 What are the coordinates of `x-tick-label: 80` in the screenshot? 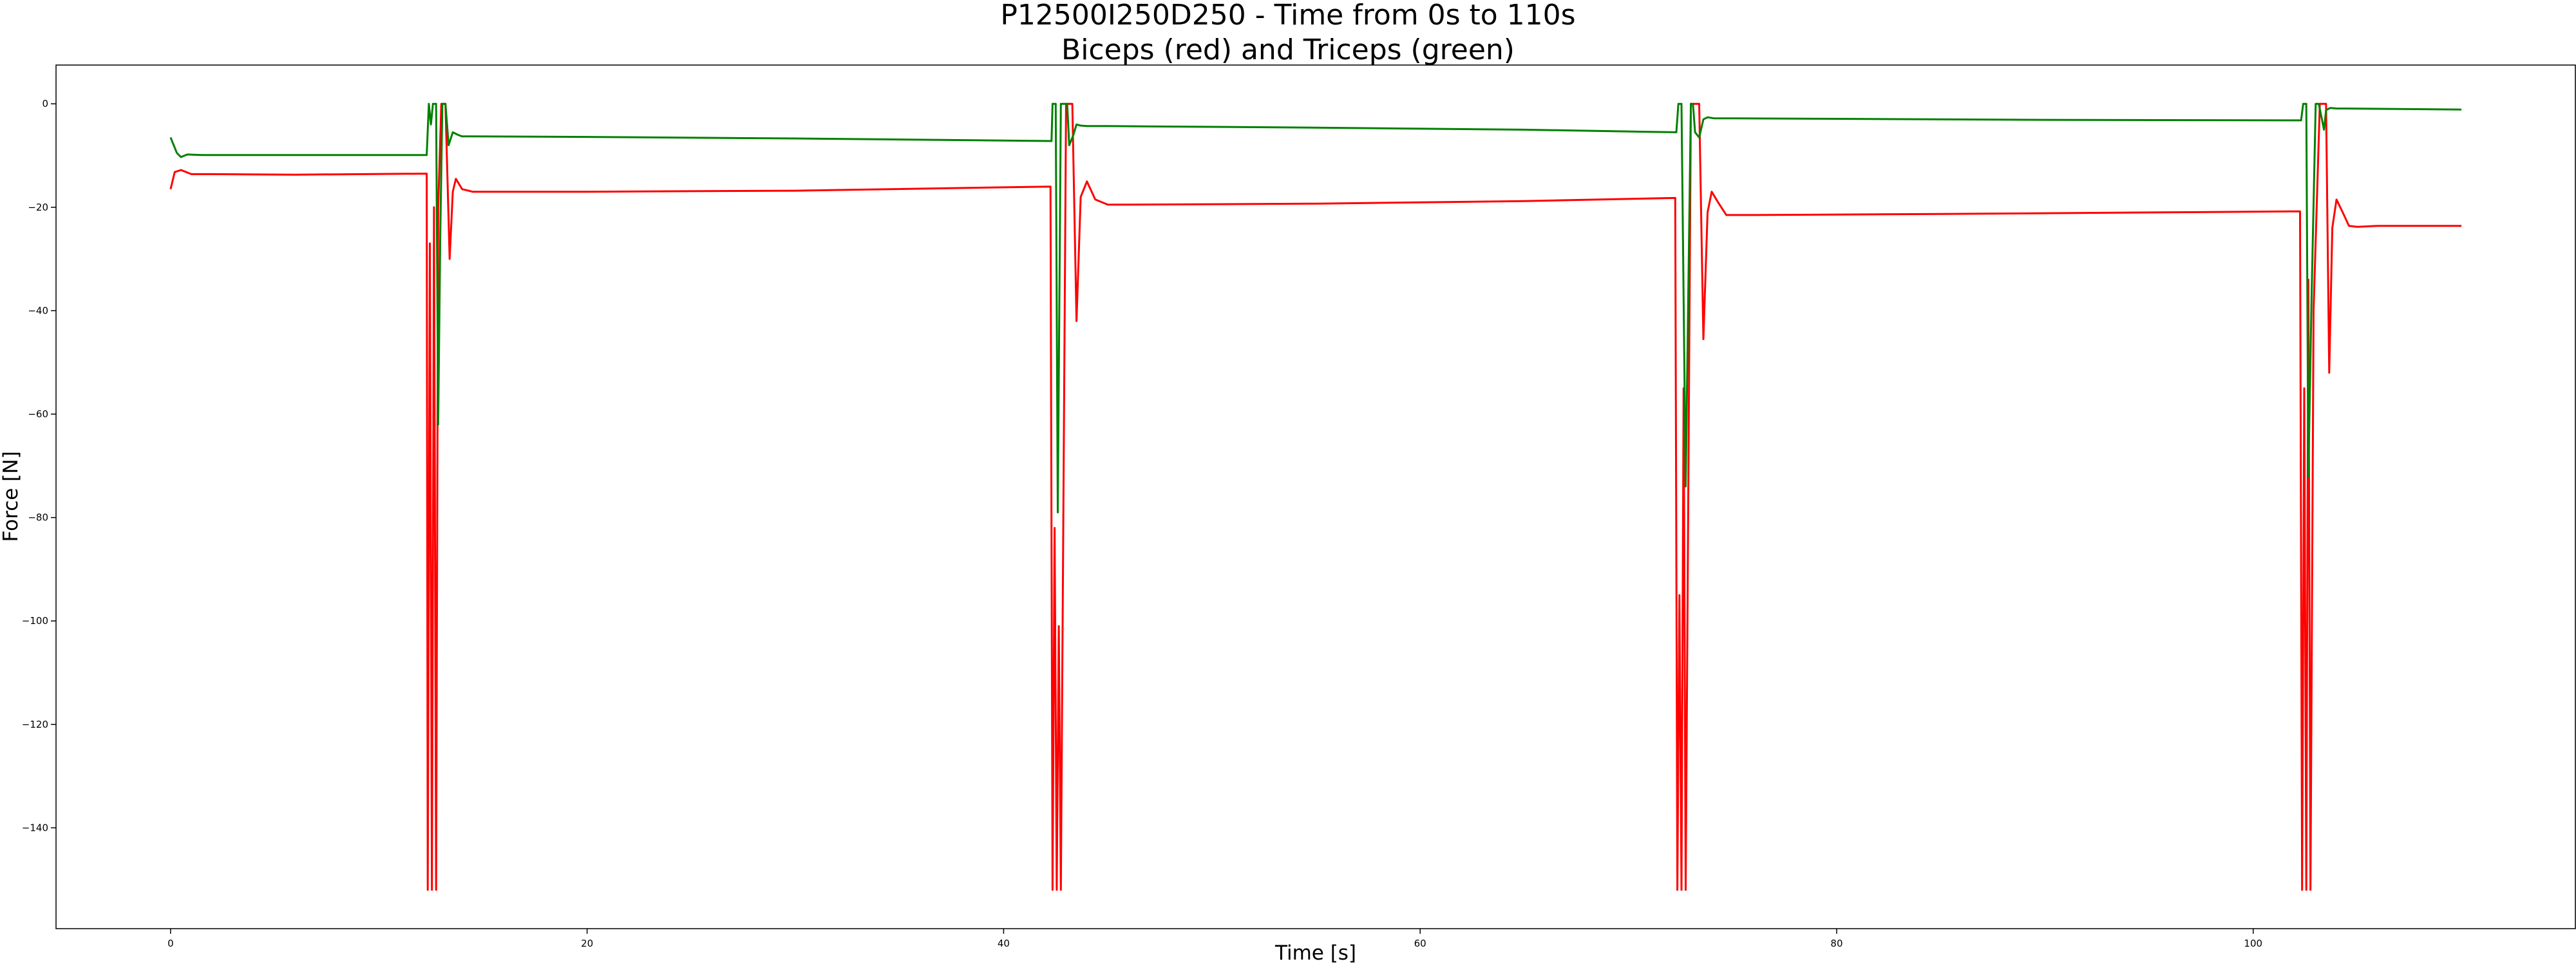 It's located at (1836, 943).